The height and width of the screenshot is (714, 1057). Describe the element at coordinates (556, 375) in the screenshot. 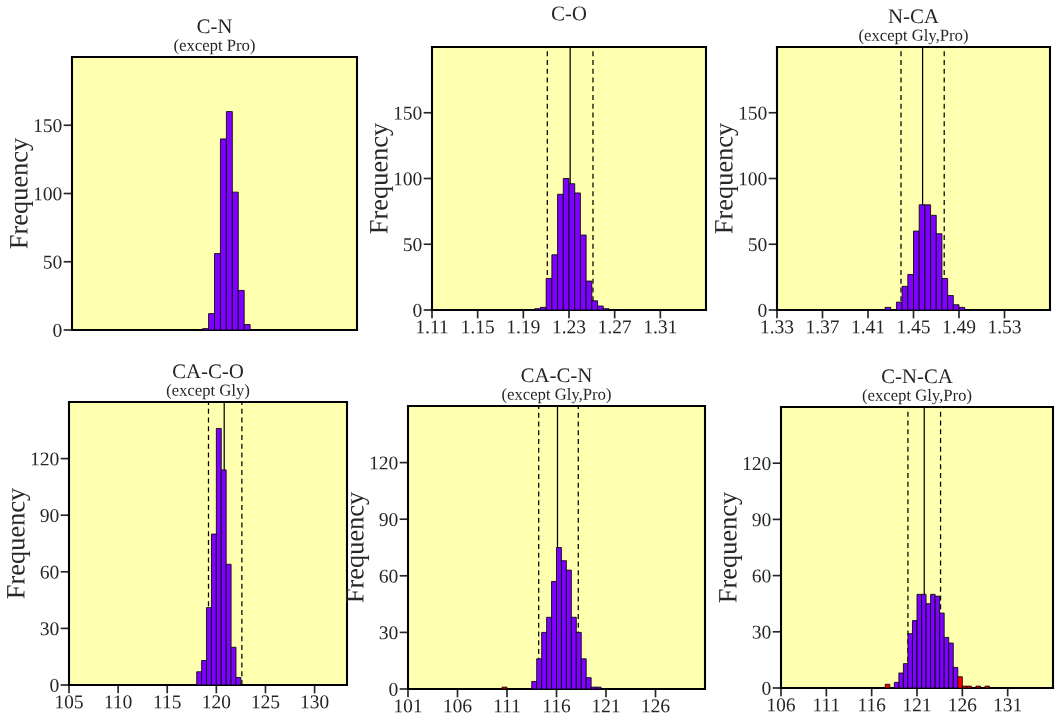

I see `chart-title: CA-C-N` at that location.